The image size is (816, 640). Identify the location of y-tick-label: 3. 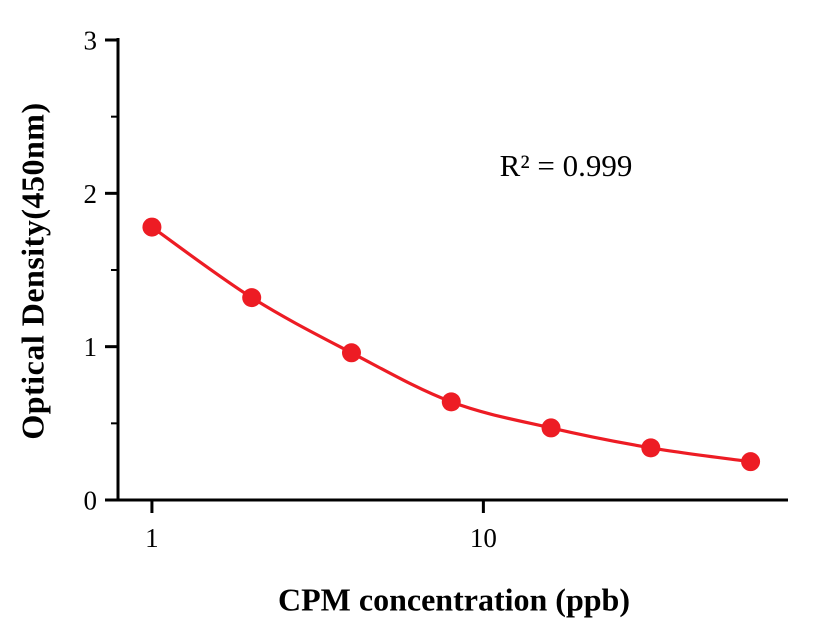
(91, 40).